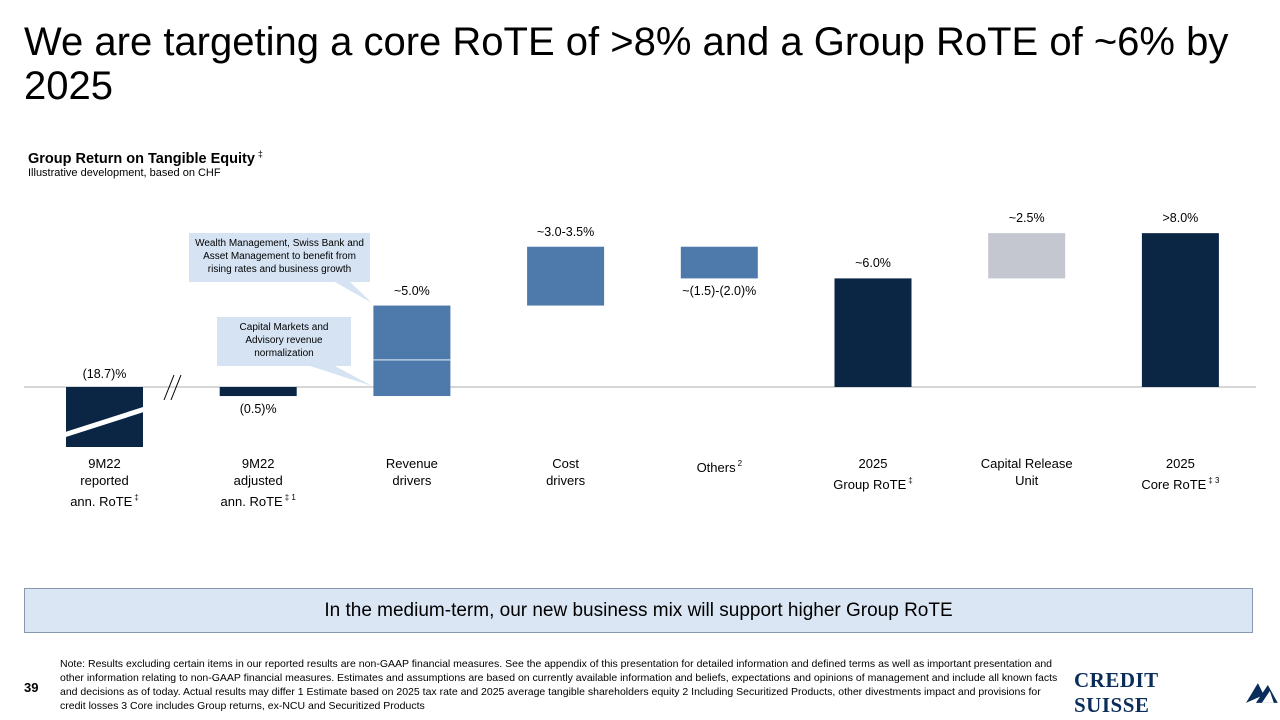  I want to click on category-label-4: Cost drivers, so click(566, 472).